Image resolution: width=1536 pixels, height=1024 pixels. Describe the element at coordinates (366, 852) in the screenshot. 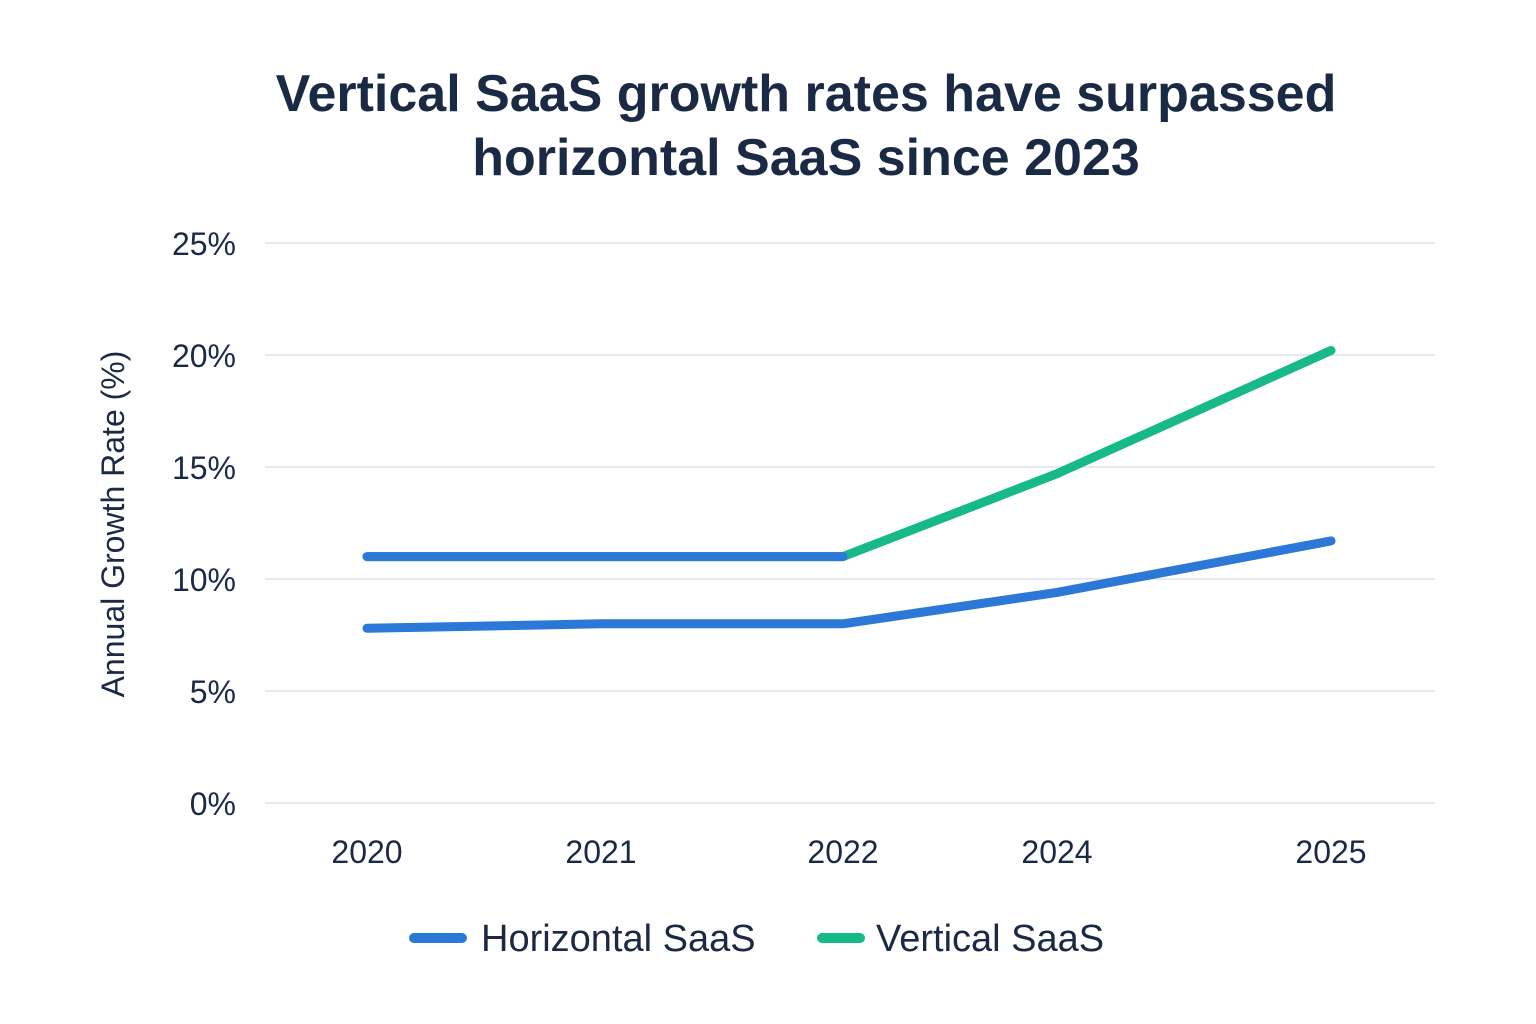

I see `x-tick-label: 2020` at that location.